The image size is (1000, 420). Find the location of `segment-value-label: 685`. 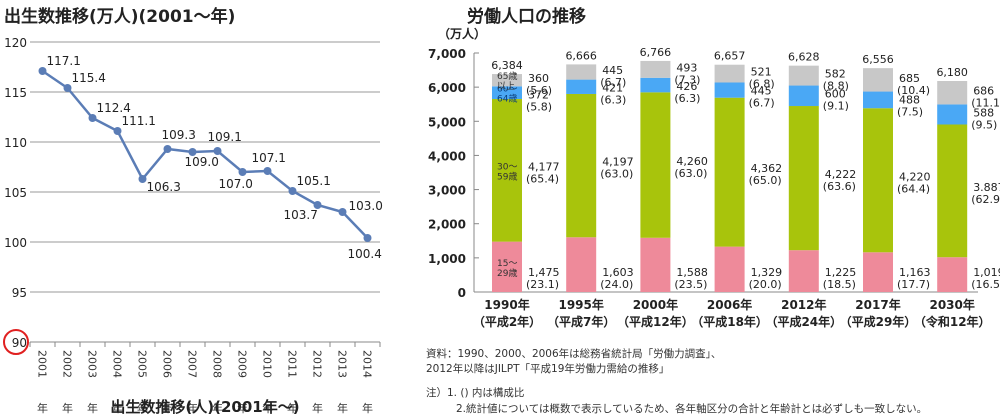

segment-value-label: 685 is located at coordinates (909, 78).